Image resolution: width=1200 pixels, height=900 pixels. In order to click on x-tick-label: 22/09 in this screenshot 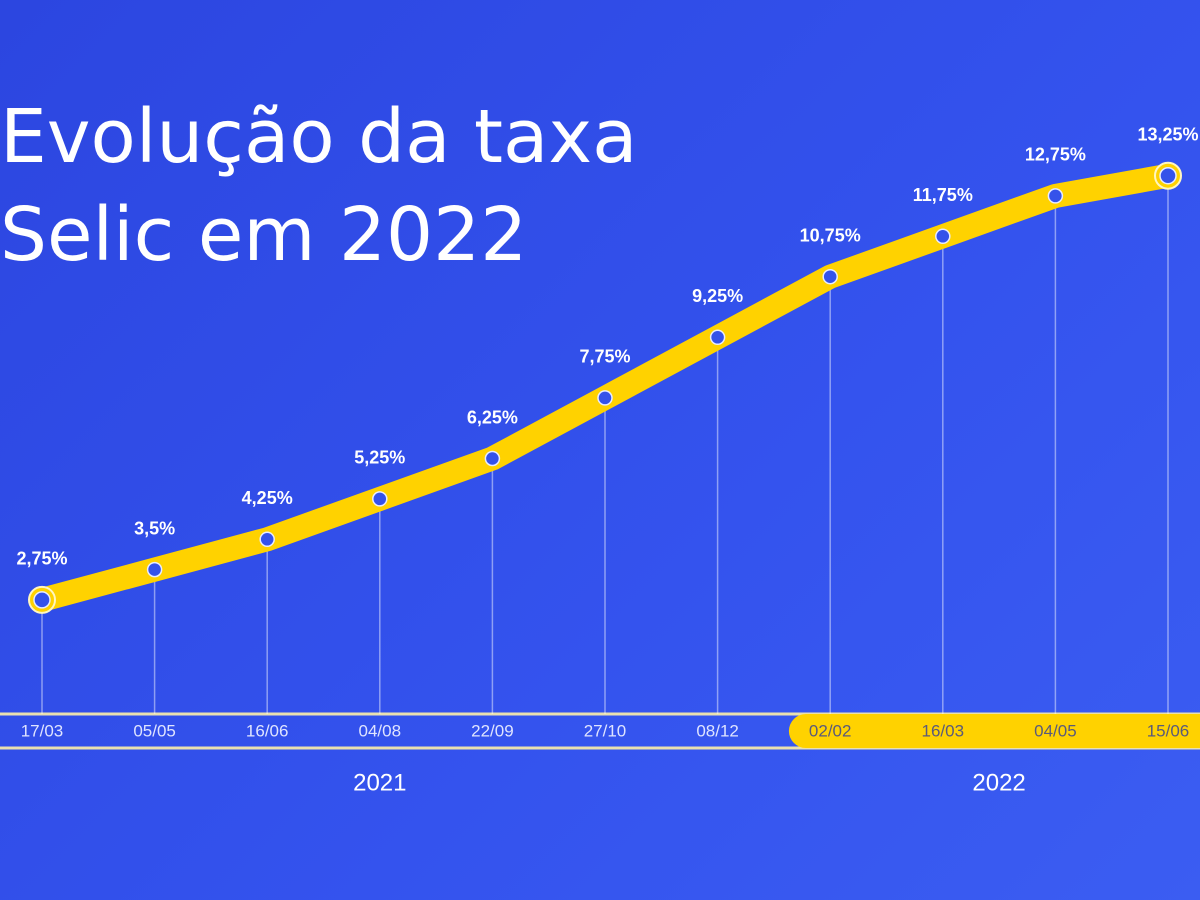, I will do `click(492, 730)`.